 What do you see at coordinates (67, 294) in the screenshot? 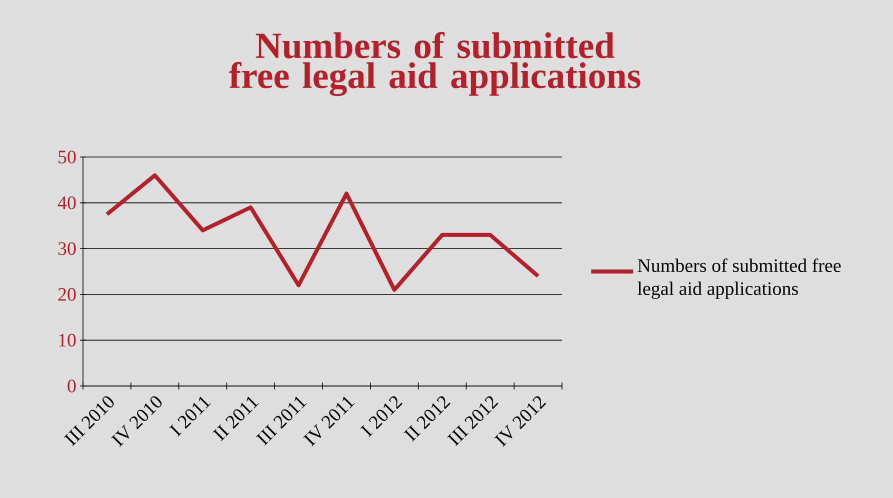
I see `y-tick-label: 20` at bounding box center [67, 294].